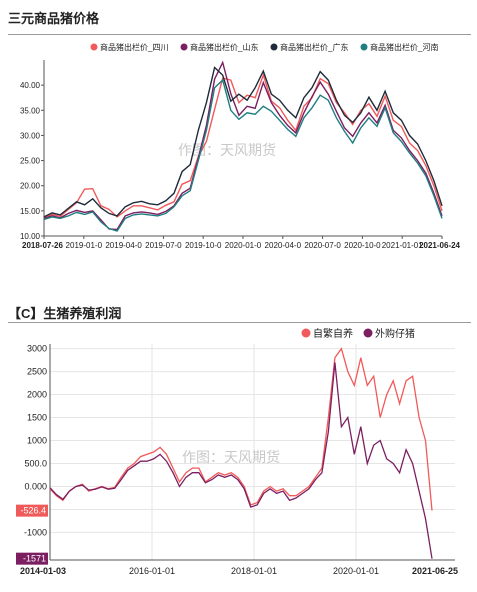 The image size is (477, 592). What do you see at coordinates (42, 245) in the screenshot?
I see `x-tick-label: 2018-07-26` at bounding box center [42, 245].